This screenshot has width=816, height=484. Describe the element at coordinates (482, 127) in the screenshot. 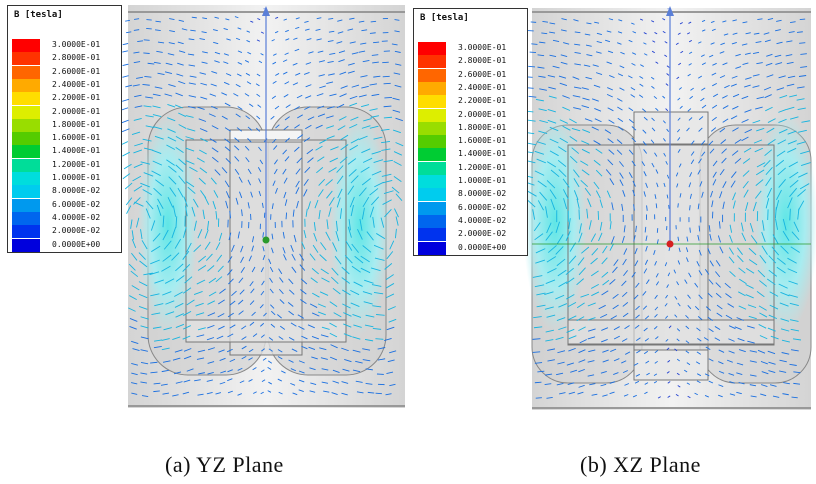

I see `legend-label: 1.8000E-01` at that location.